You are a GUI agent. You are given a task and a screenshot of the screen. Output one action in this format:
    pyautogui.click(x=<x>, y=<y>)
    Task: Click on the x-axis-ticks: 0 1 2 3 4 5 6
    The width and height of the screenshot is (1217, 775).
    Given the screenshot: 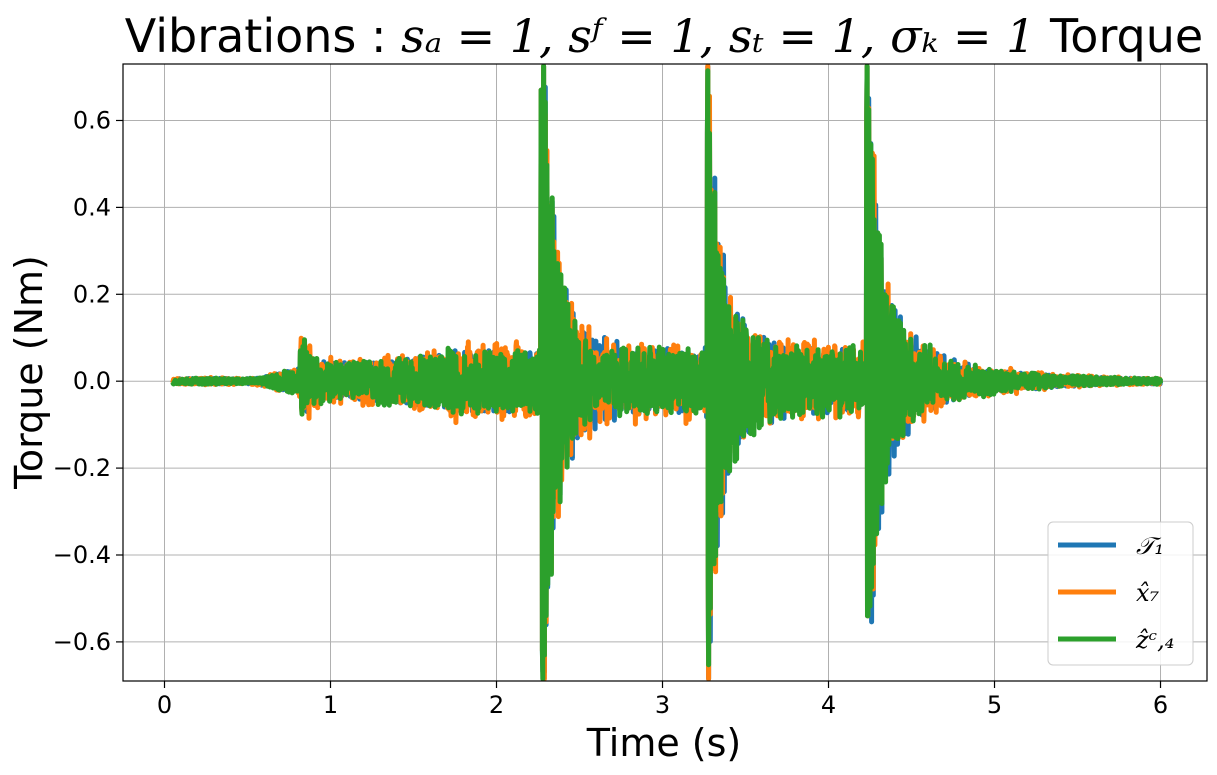 What is the action you would take?
    pyautogui.click(x=662, y=700)
    